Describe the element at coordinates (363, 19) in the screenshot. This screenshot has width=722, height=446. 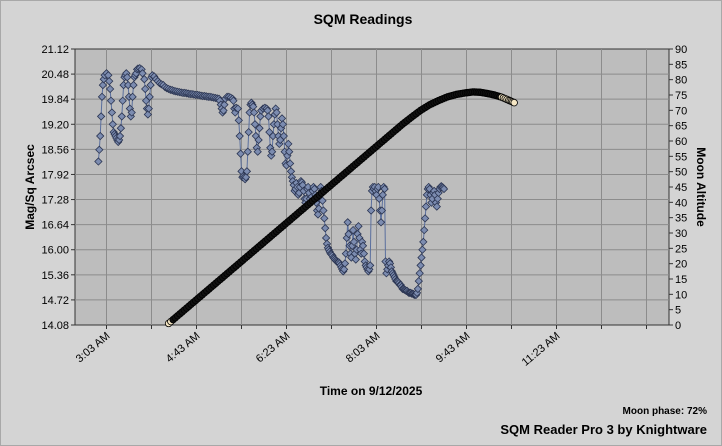
I see `chart-title: SQM Readings` at that location.